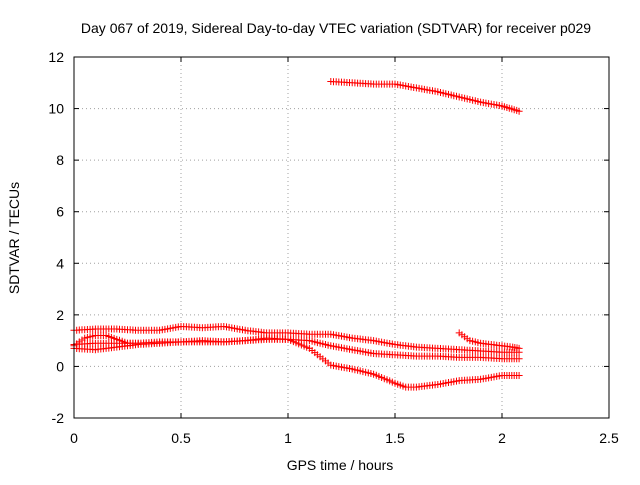 This screenshot has height=485, width=640. I want to click on y-axis-label: SDTVAR / TECUs, so click(14, 238).